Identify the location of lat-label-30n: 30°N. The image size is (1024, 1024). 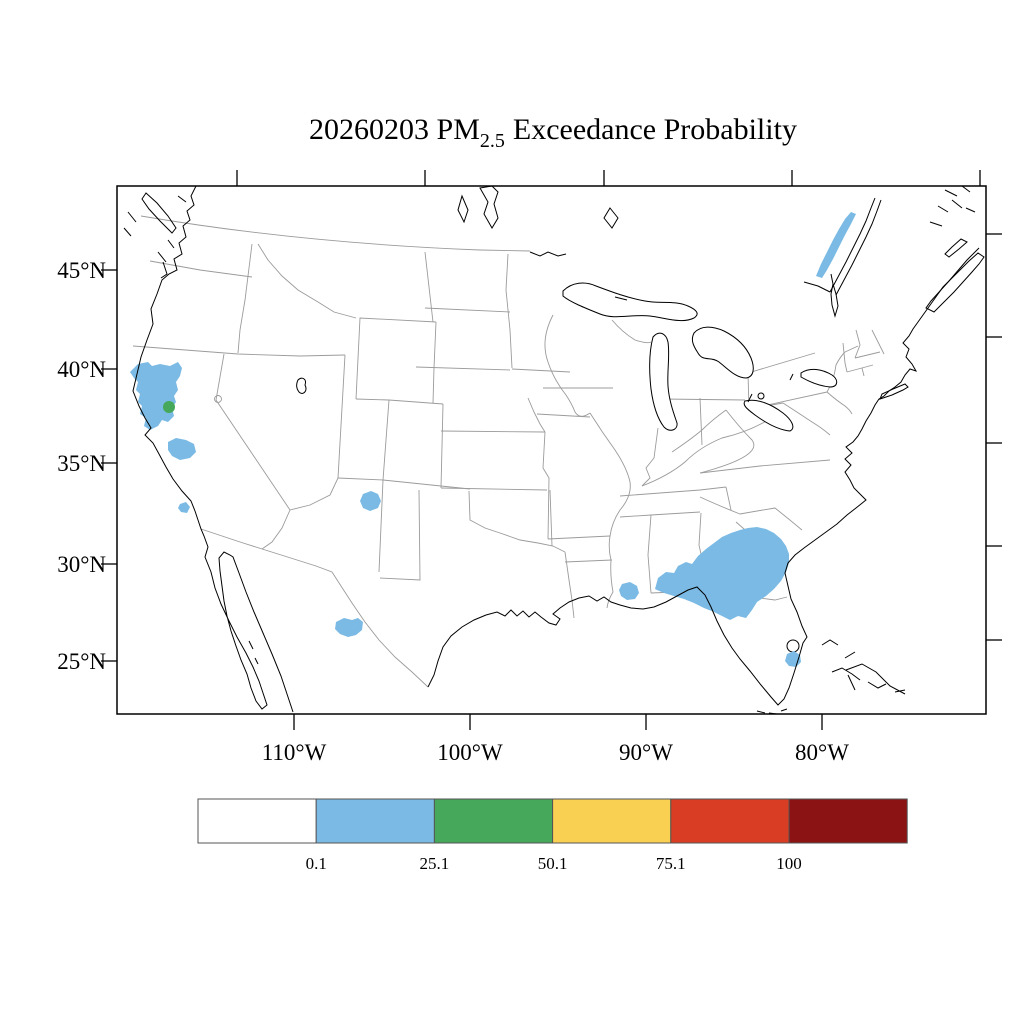
(81, 564).